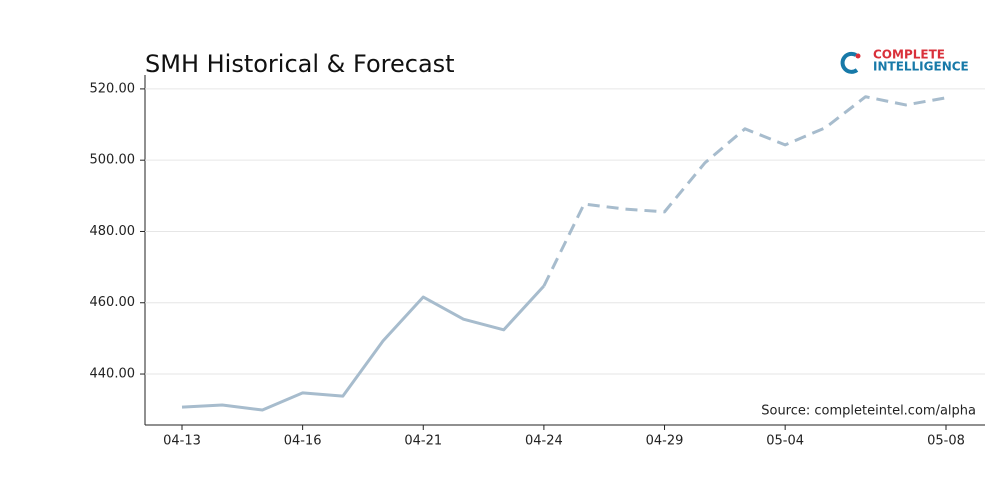 This screenshot has height=500, width=1000. I want to click on x-tick-label: 04-21, so click(423, 441).